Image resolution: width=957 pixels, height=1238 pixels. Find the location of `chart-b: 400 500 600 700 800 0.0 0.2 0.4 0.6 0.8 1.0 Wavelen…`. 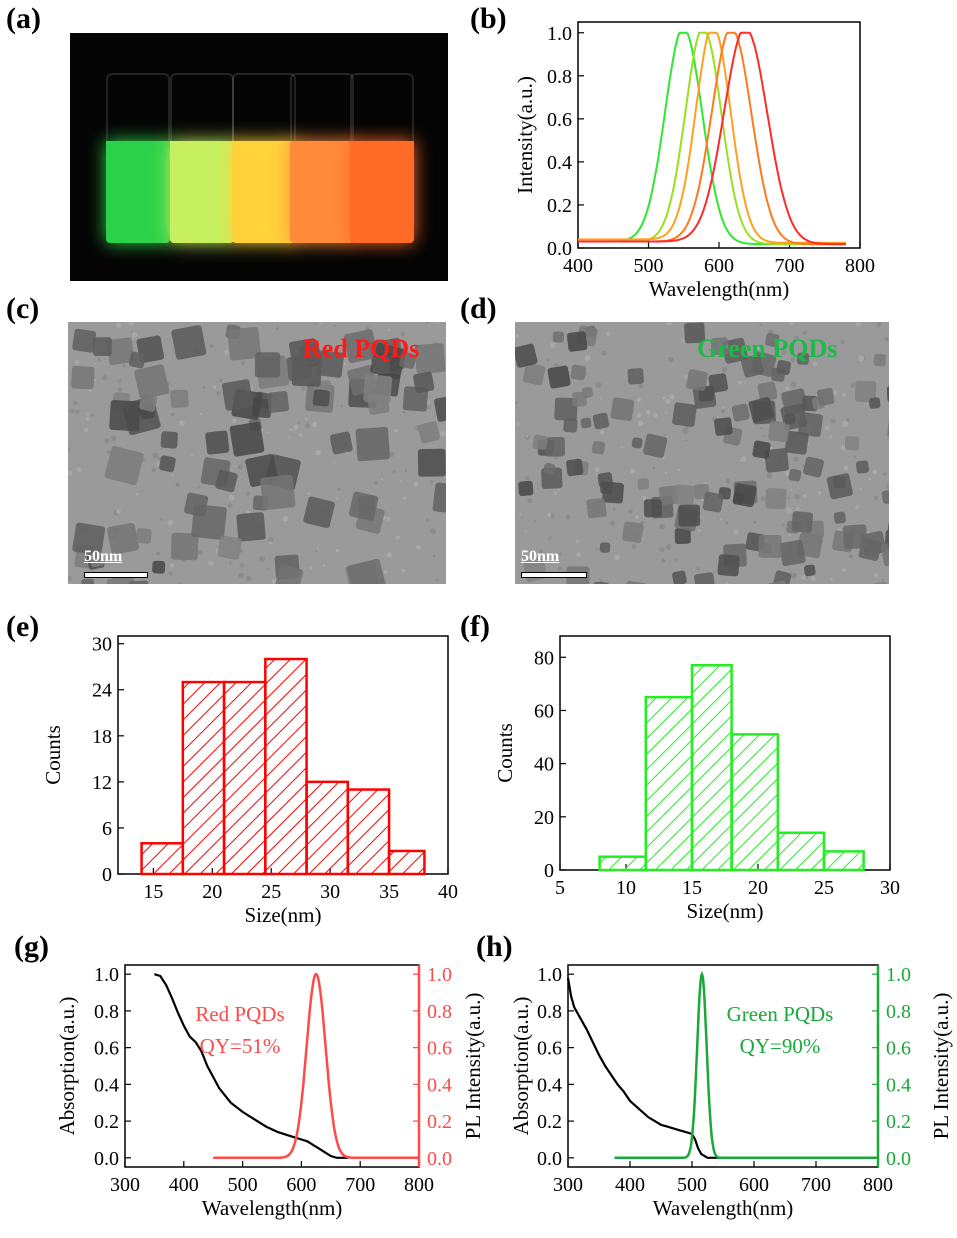

chart-b: 400 500 600 700 800 0.0 0.2 0.4 0.6 0.8 1.0 Wavelen… is located at coordinates (694, 161).